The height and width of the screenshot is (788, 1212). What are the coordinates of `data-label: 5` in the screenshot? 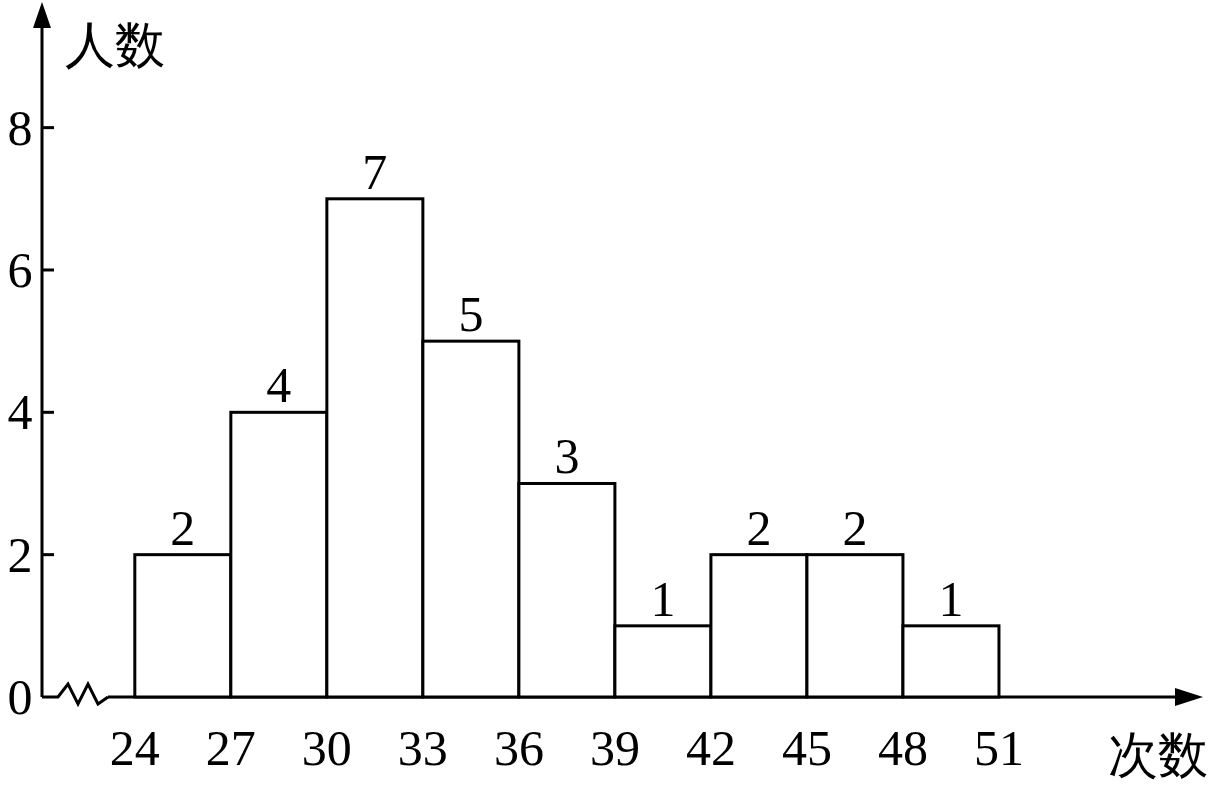 It's located at (471, 314).